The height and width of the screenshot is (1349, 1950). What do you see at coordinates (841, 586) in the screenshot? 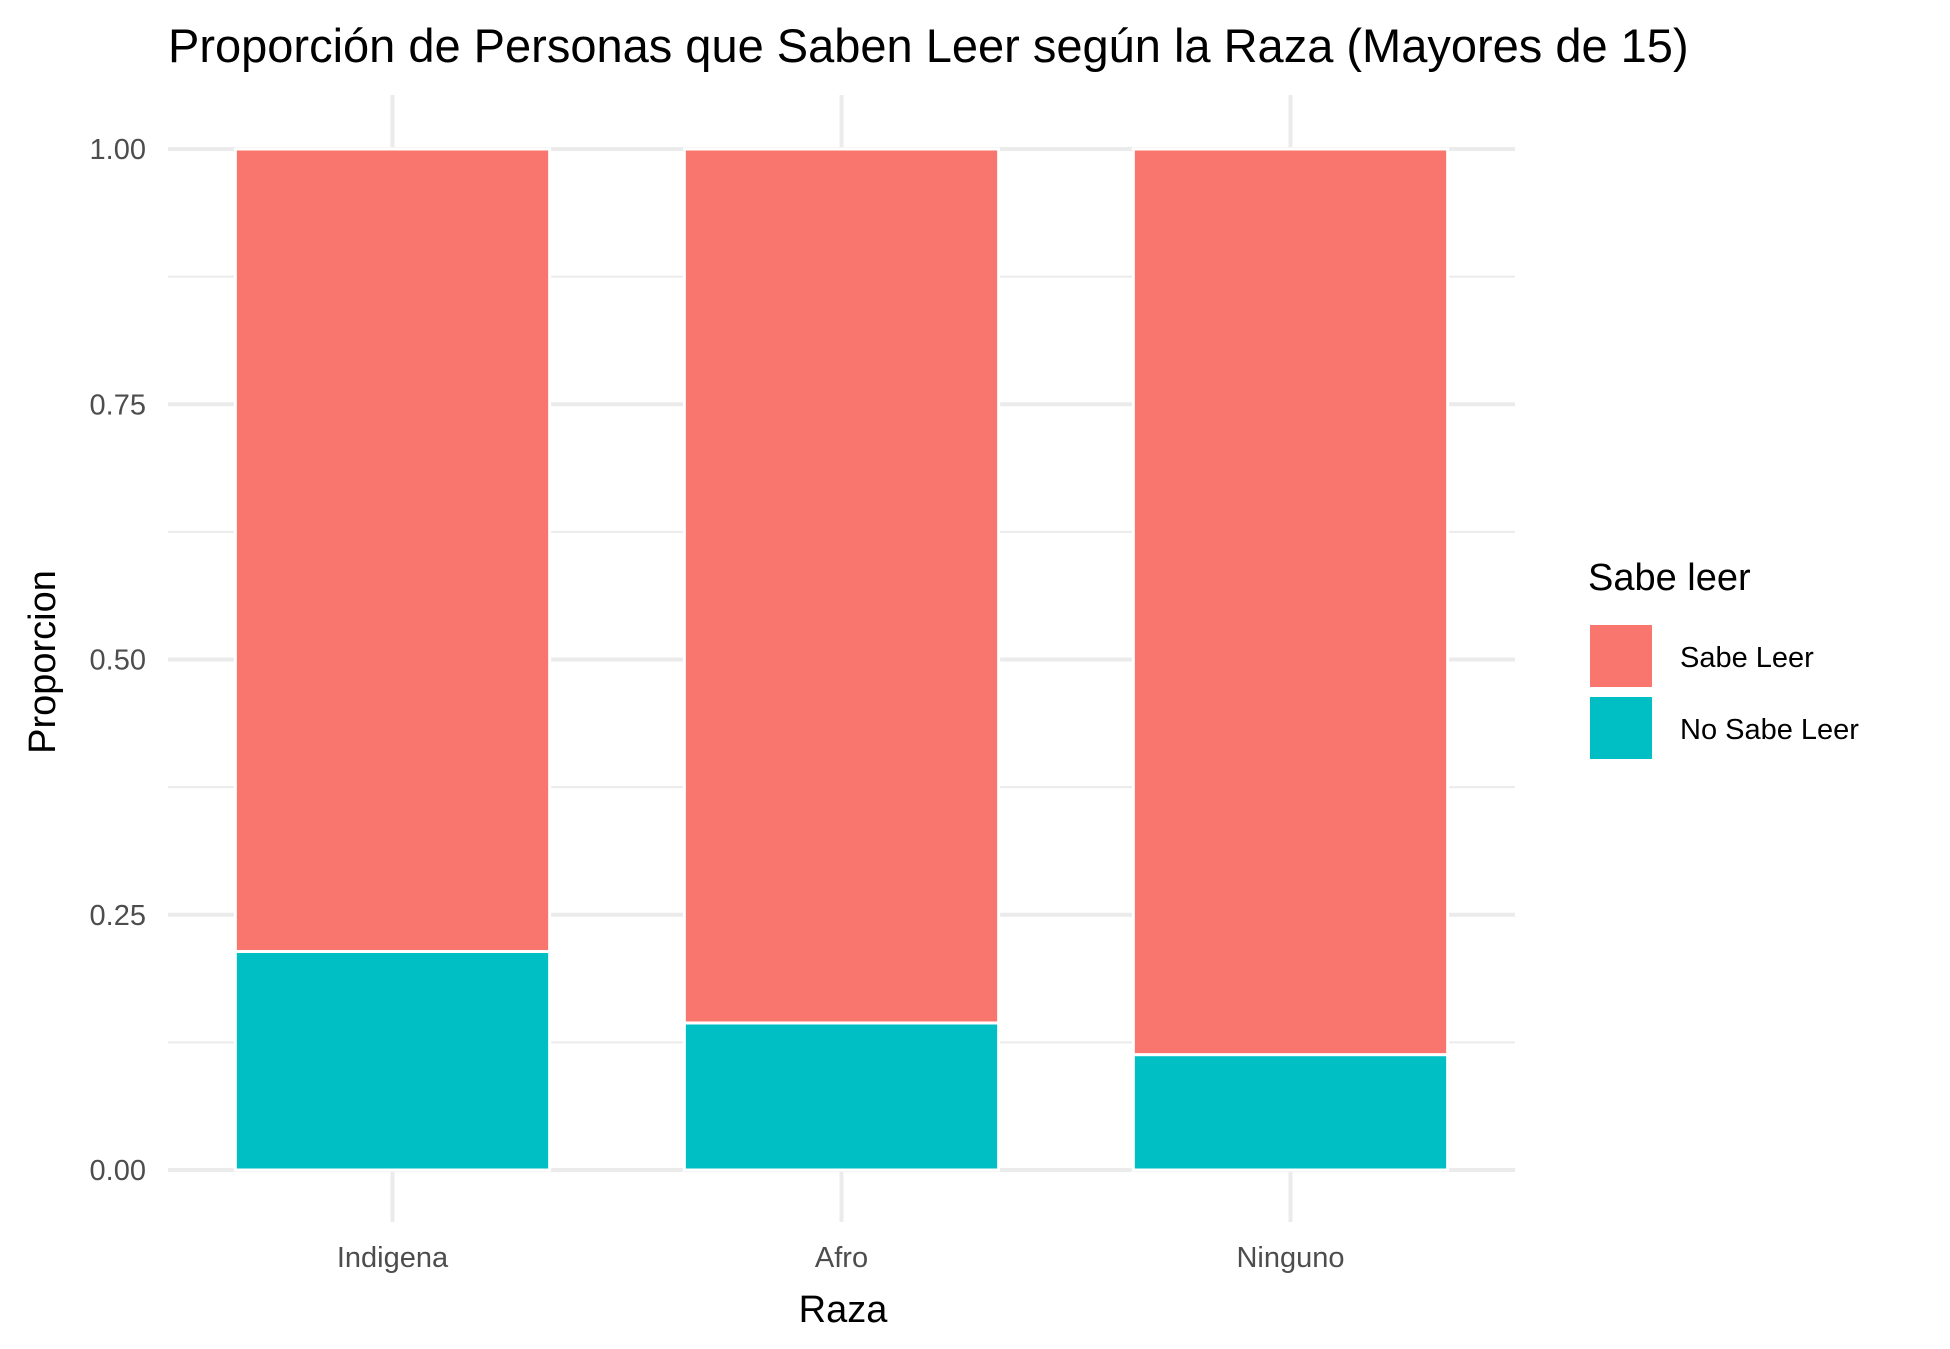
I see `bar-sabe-leer-afro` at bounding box center [841, 586].